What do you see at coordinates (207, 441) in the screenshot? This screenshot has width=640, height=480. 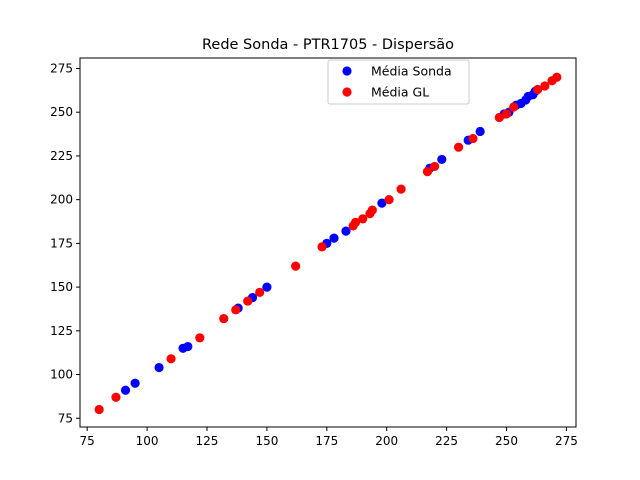 I see `x-tick-label: 125` at bounding box center [207, 441].